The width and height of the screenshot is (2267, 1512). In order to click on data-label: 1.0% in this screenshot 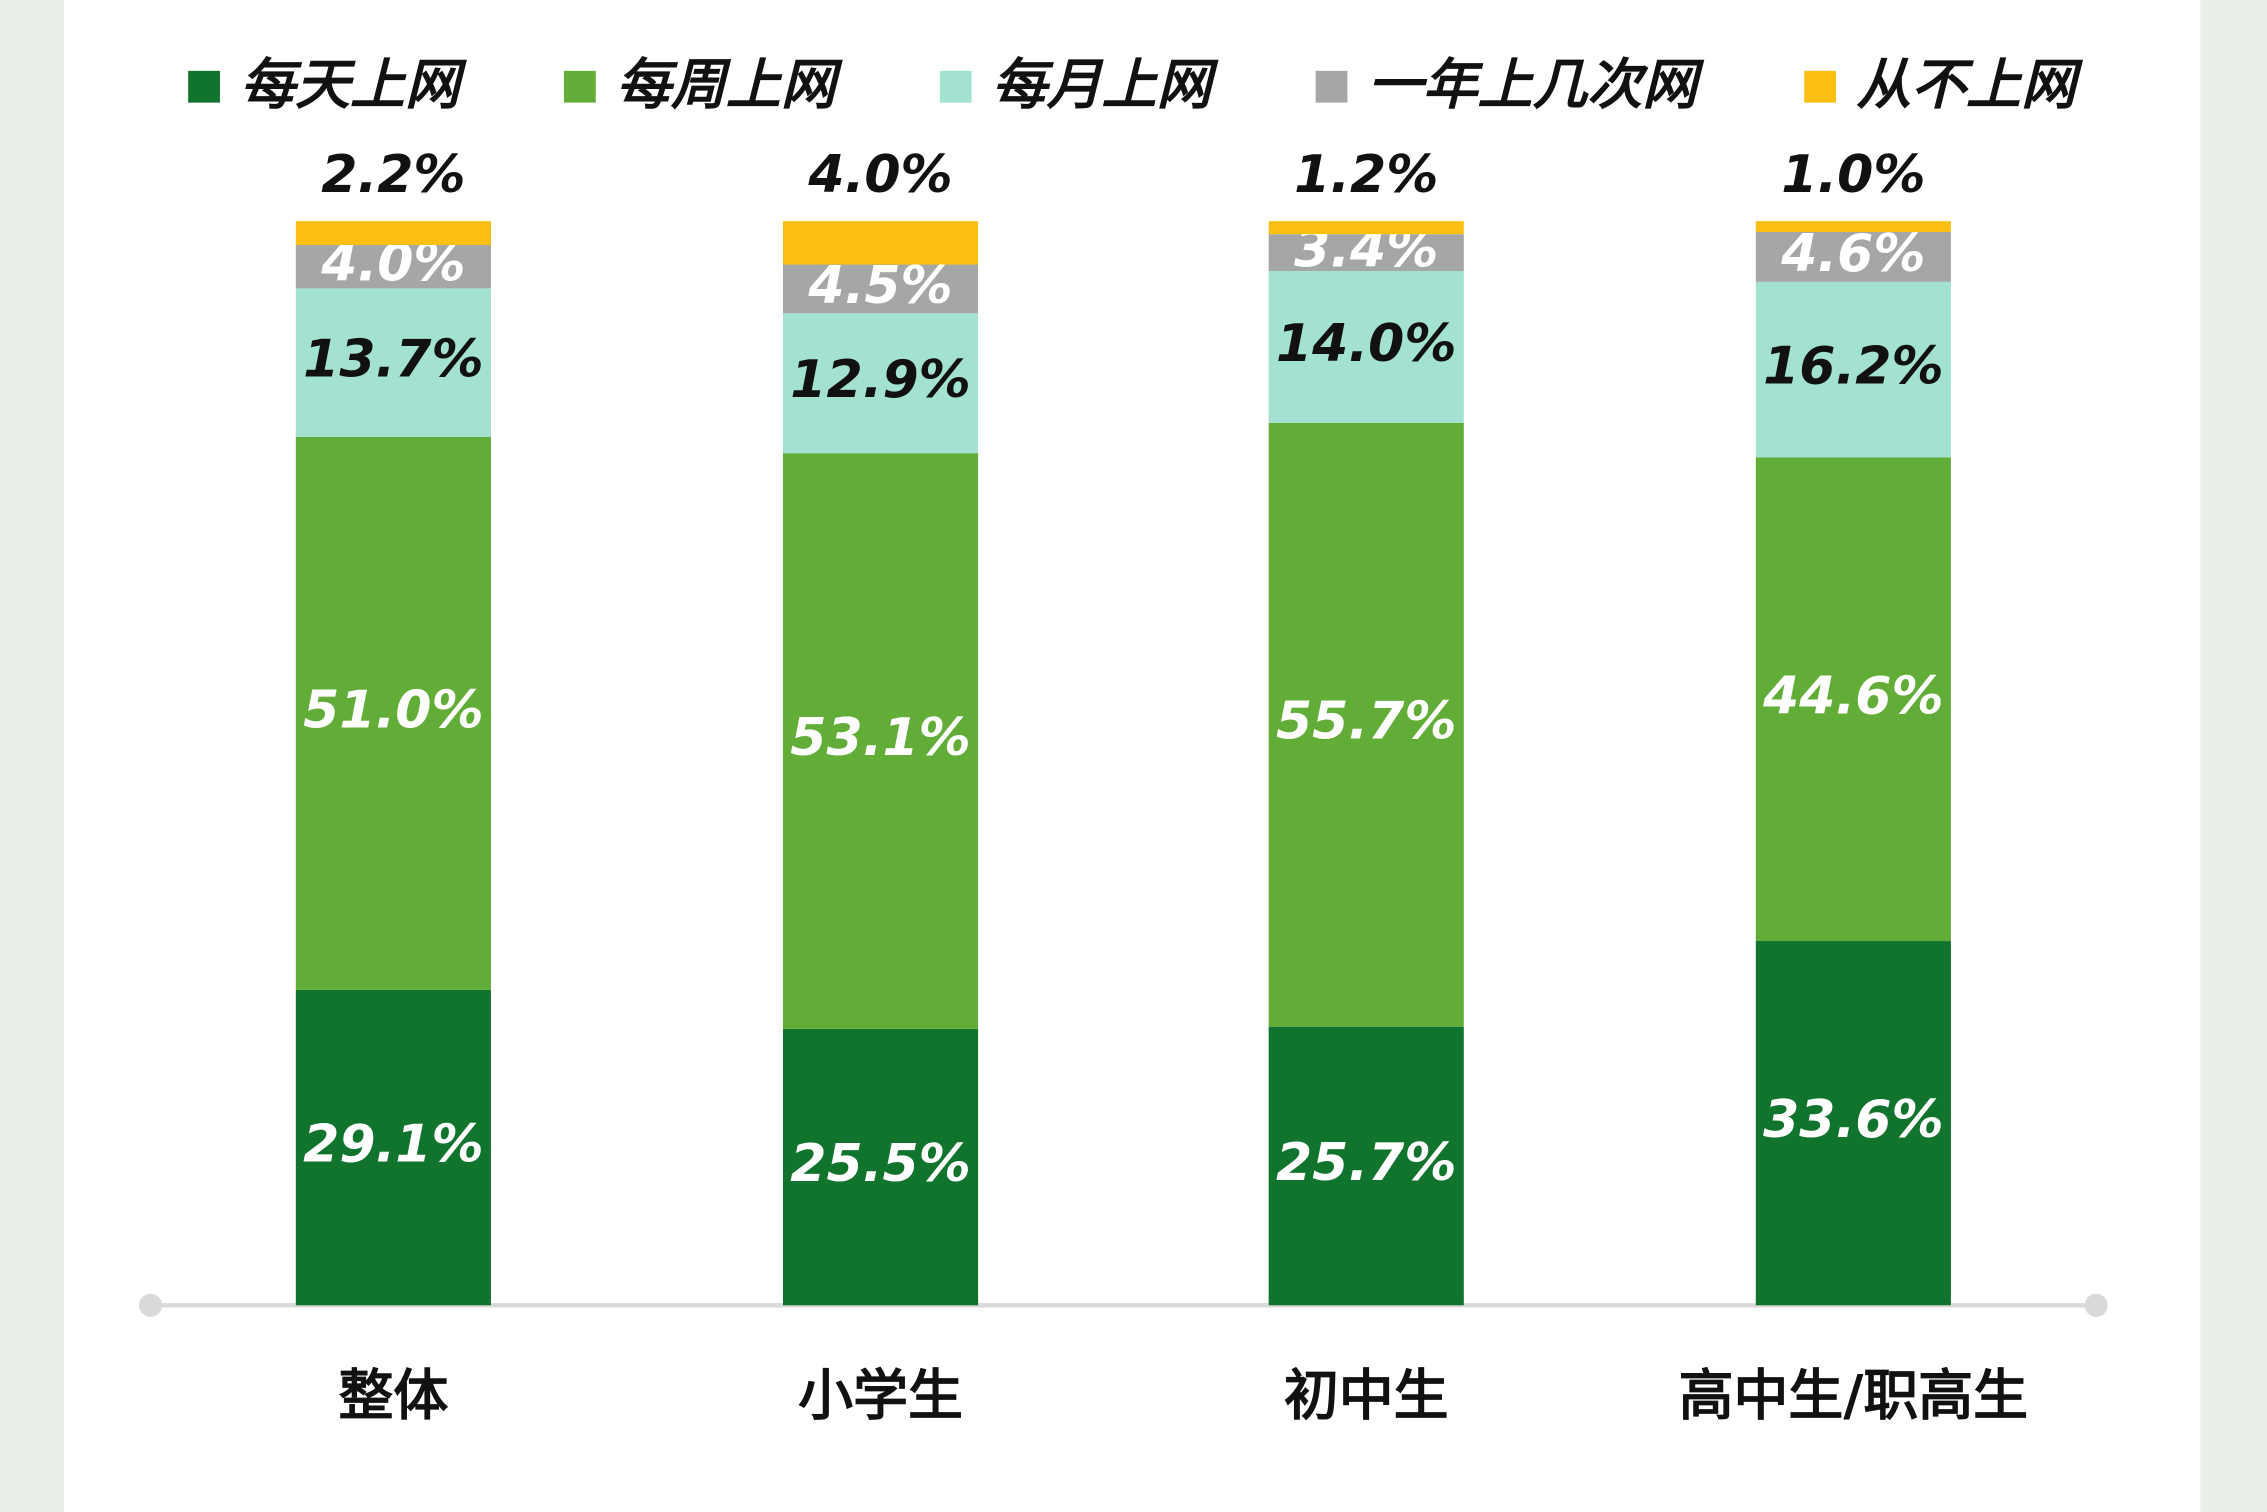, I will do `click(1853, 175)`.